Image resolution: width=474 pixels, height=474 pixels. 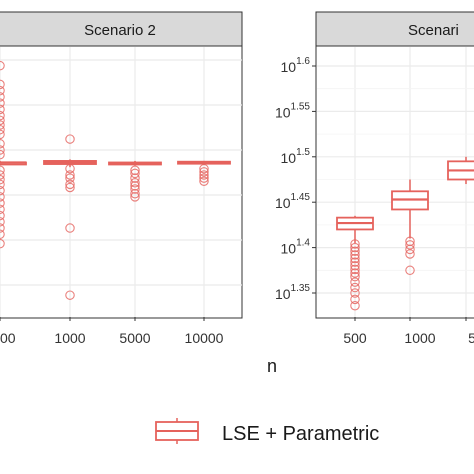 What do you see at coordinates (272, 366) in the screenshot?
I see `x-axis-title: n` at bounding box center [272, 366].